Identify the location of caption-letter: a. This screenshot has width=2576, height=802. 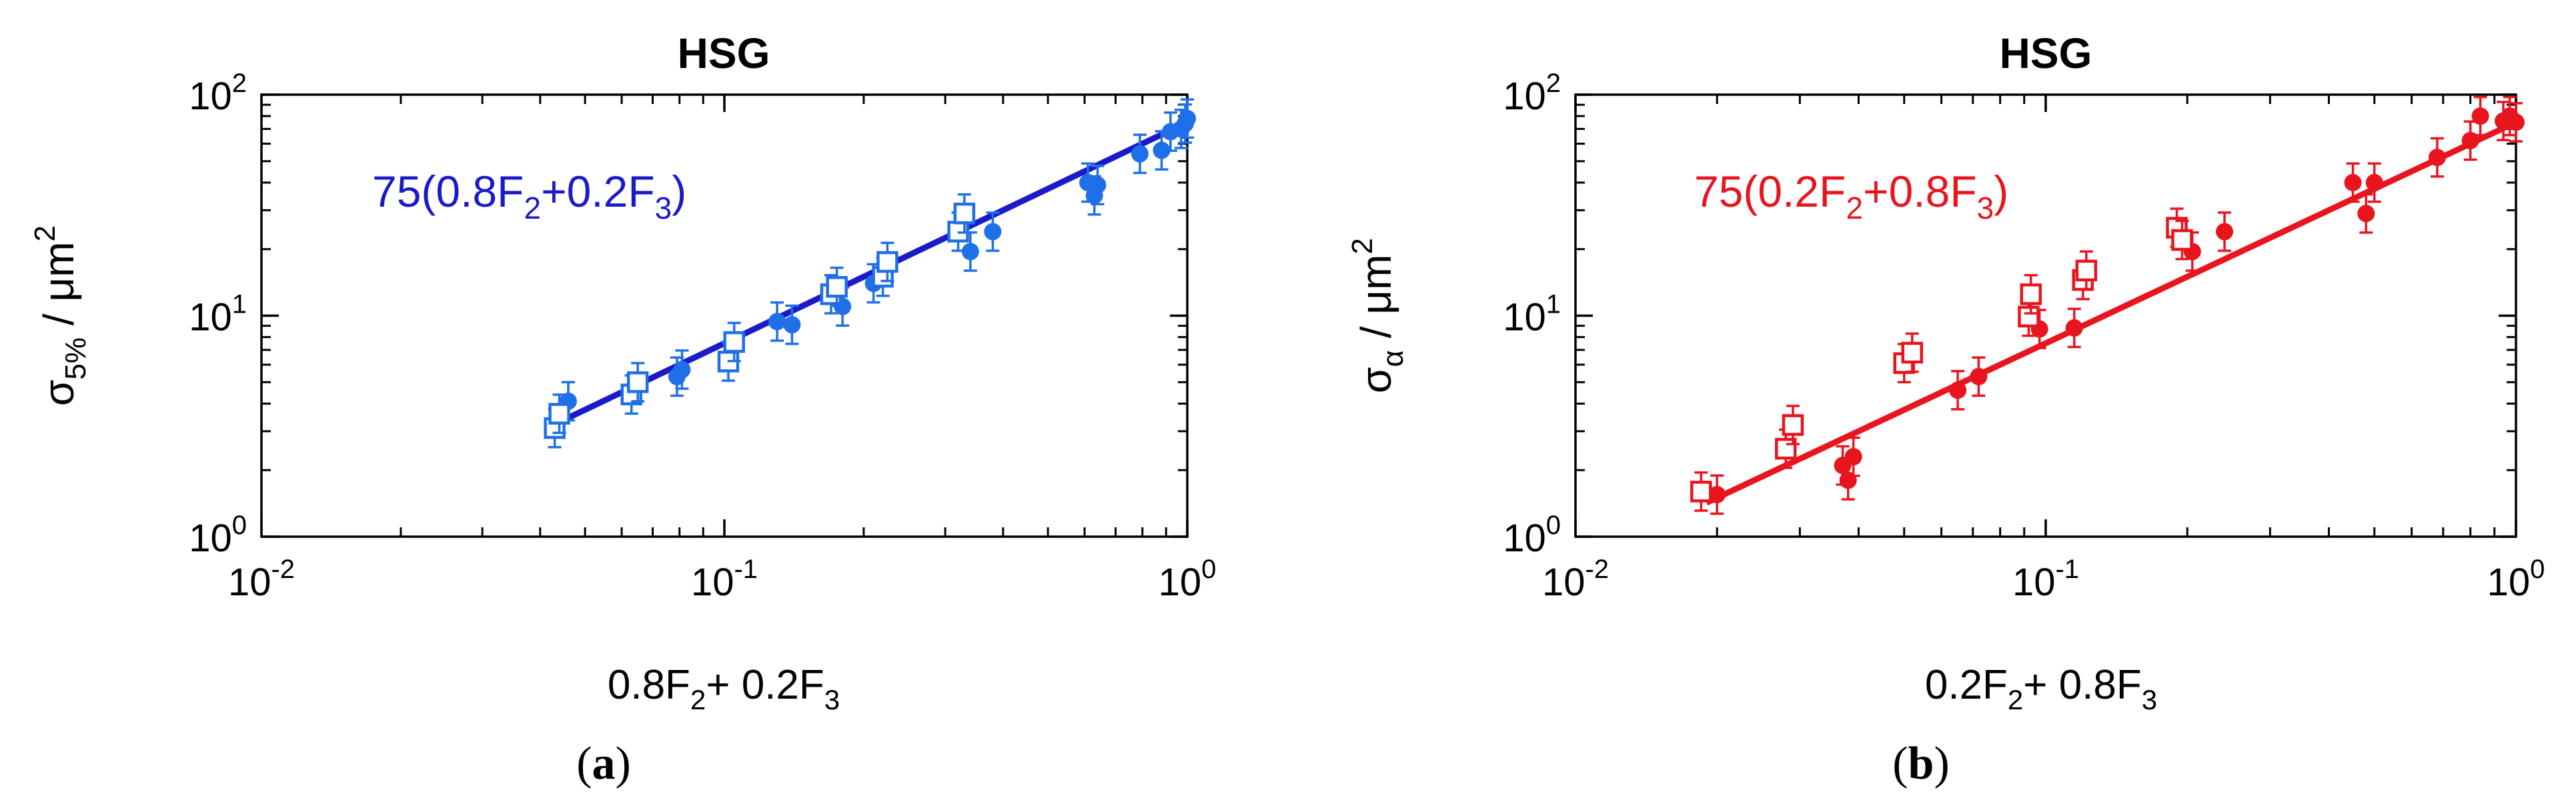
(604, 763).